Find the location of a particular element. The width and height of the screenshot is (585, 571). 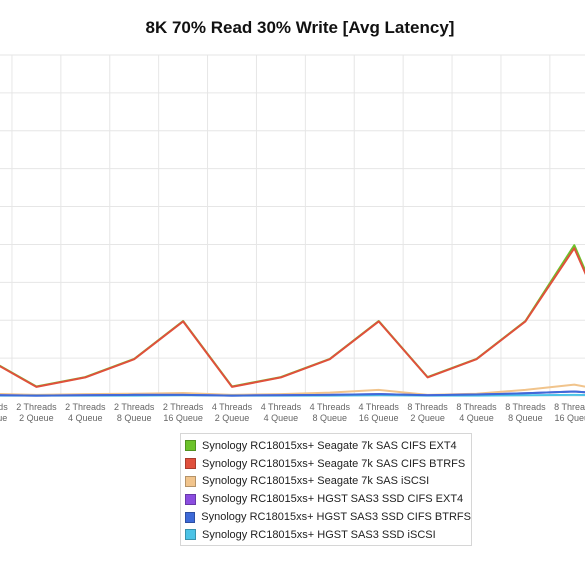

x-tick-label: 8 Threads 2 Queue is located at coordinates (427, 412).